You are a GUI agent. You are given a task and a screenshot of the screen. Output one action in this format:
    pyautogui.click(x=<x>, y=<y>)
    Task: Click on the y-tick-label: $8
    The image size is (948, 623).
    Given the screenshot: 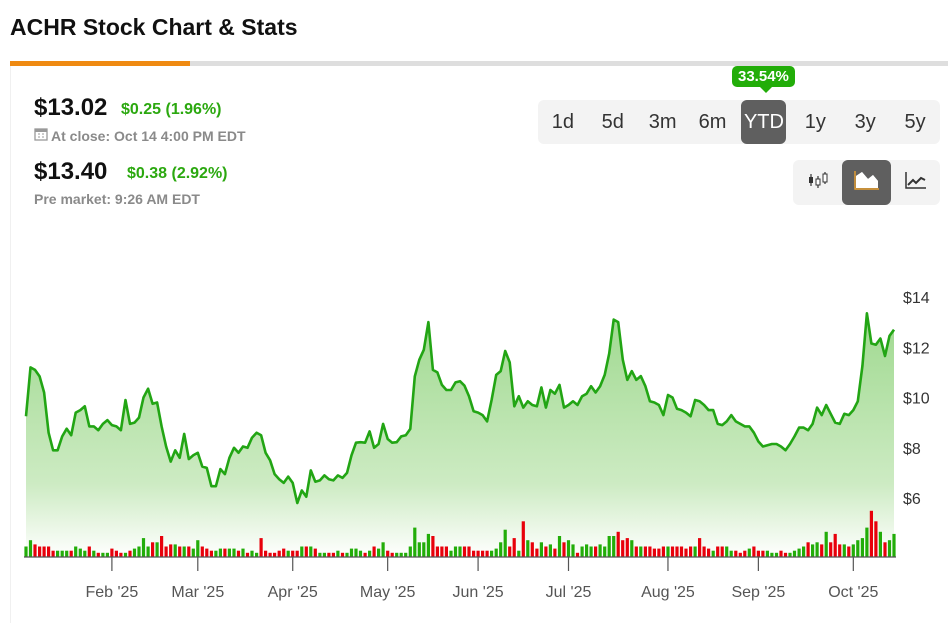 What is the action you would take?
    pyautogui.click(x=912, y=449)
    